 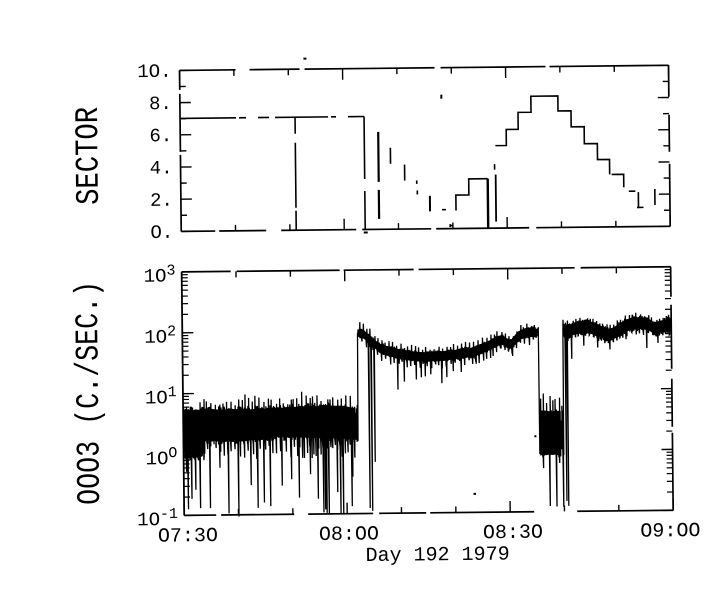 I want to click on svg-text: SECTOR, so click(x=89, y=156).